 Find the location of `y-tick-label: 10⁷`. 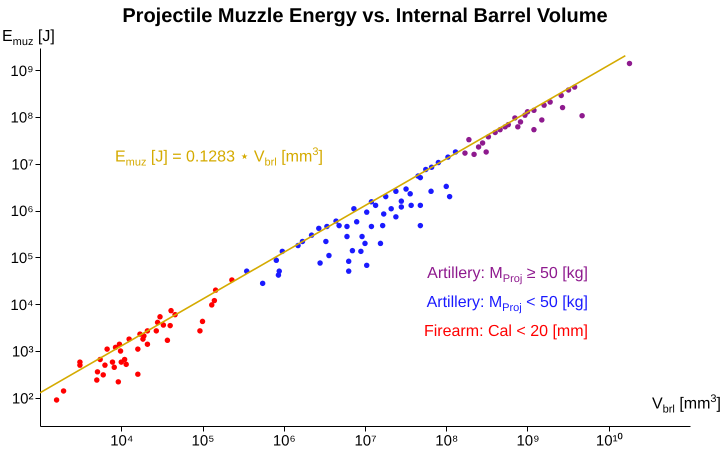

y-tick-label: 10⁷ is located at coordinates (22, 165).